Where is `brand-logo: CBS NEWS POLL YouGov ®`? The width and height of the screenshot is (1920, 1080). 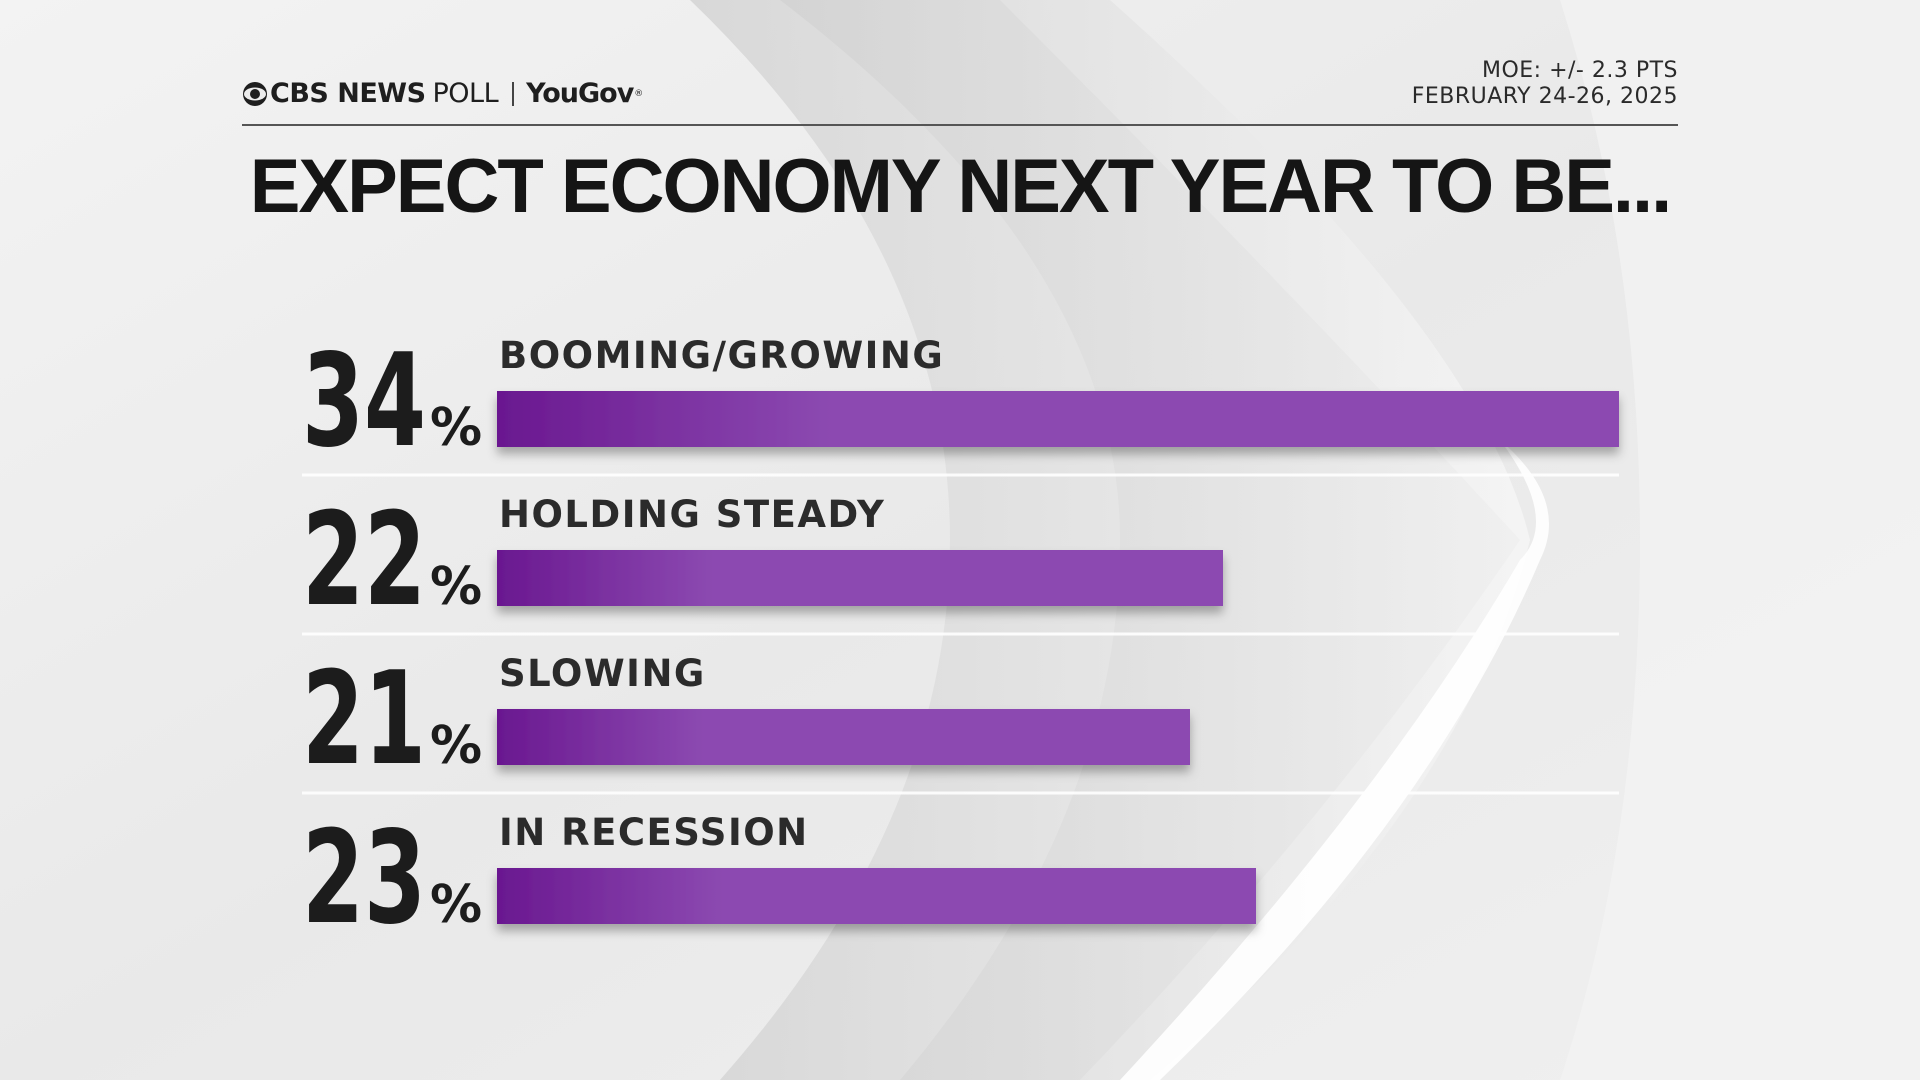 brand-logo: CBS NEWS POLL YouGov ® is located at coordinates (442, 93).